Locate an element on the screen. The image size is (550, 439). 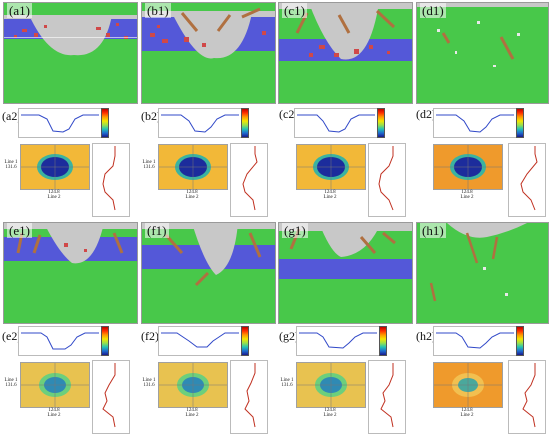
atomistic-snapshot-f1 is located at coordinates (208, 273).